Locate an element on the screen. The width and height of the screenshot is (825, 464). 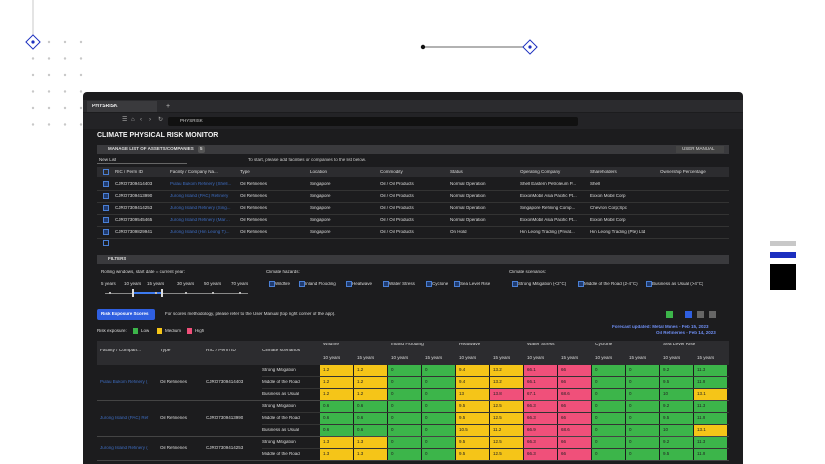
scores-button-label: Risk Exposure Scores is located at coordinates (125, 314).